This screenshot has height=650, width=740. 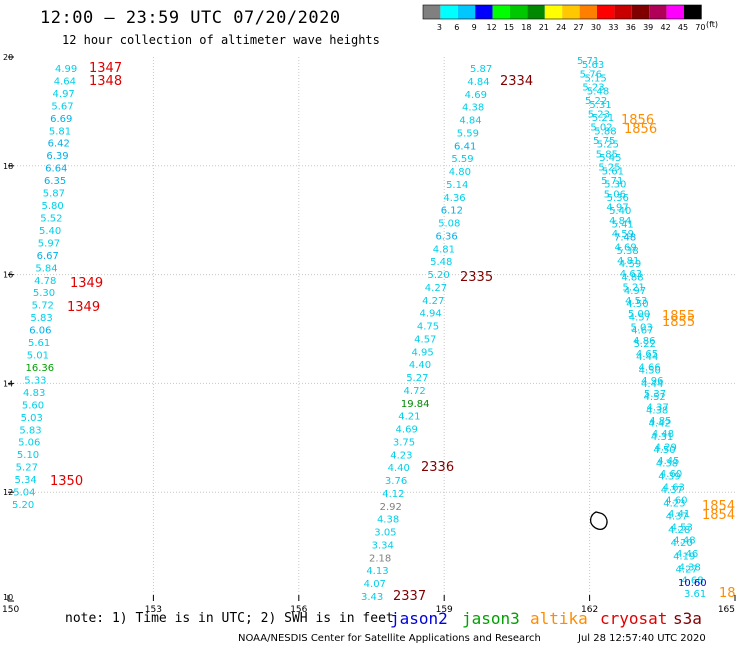 What do you see at coordinates (409, 596) in the screenshot?
I see `pass-label: 2337` at bounding box center [409, 596].